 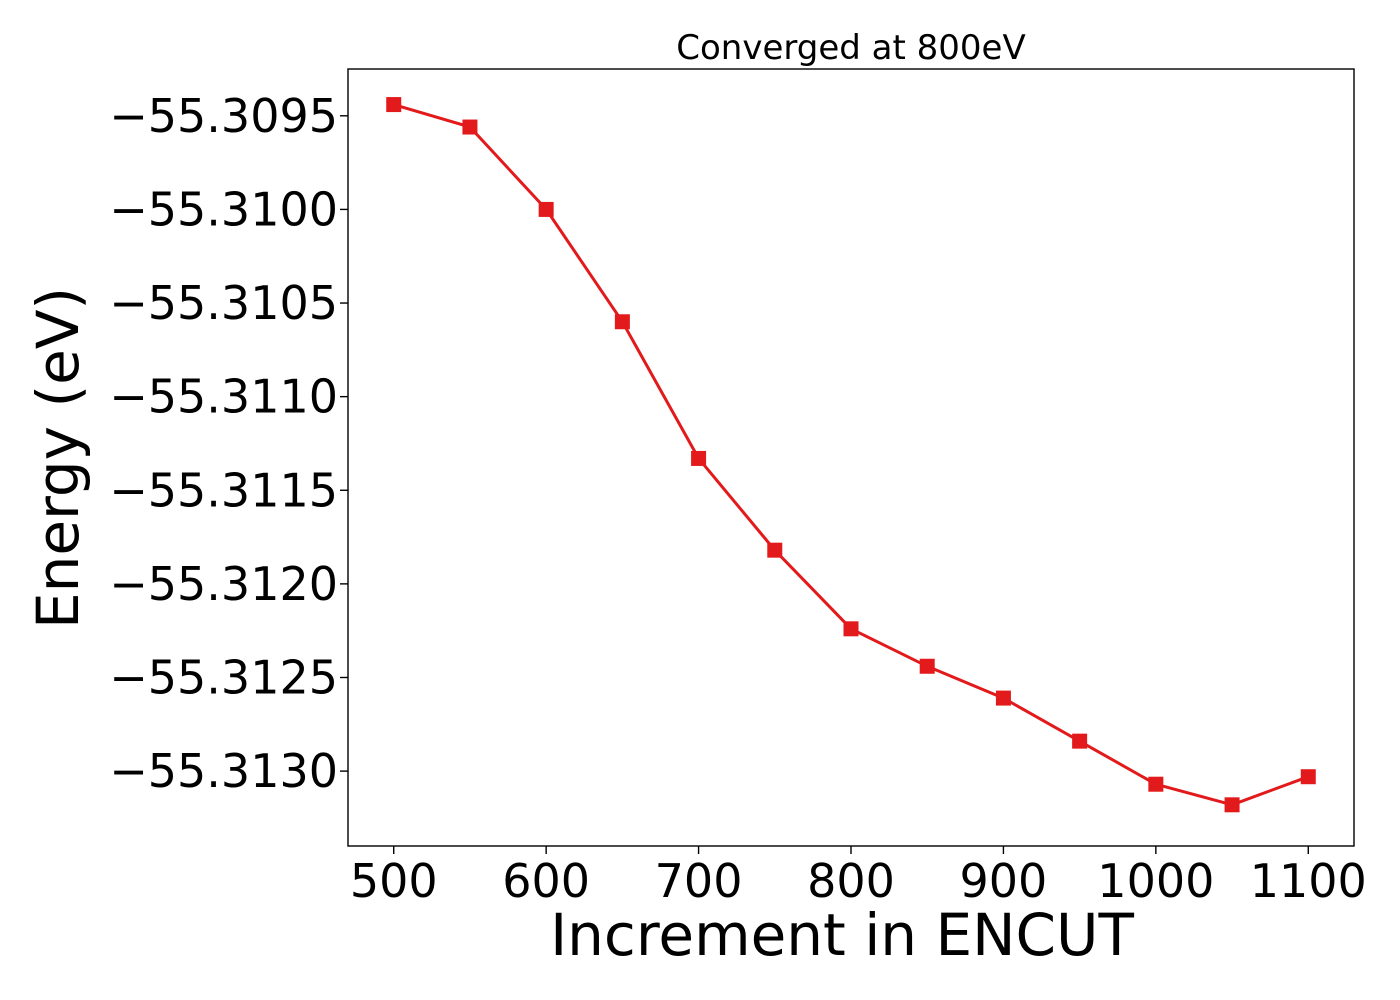 What do you see at coordinates (223, 490) in the screenshot?
I see `y-tick-label: −55.3115` at bounding box center [223, 490].